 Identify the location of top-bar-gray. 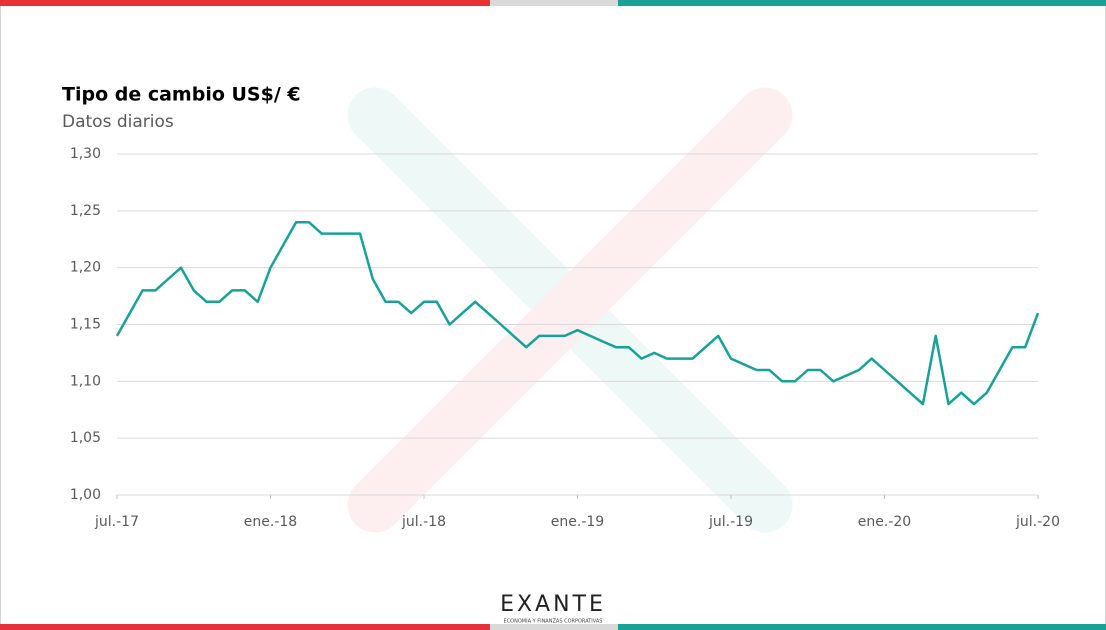
(554, 3).